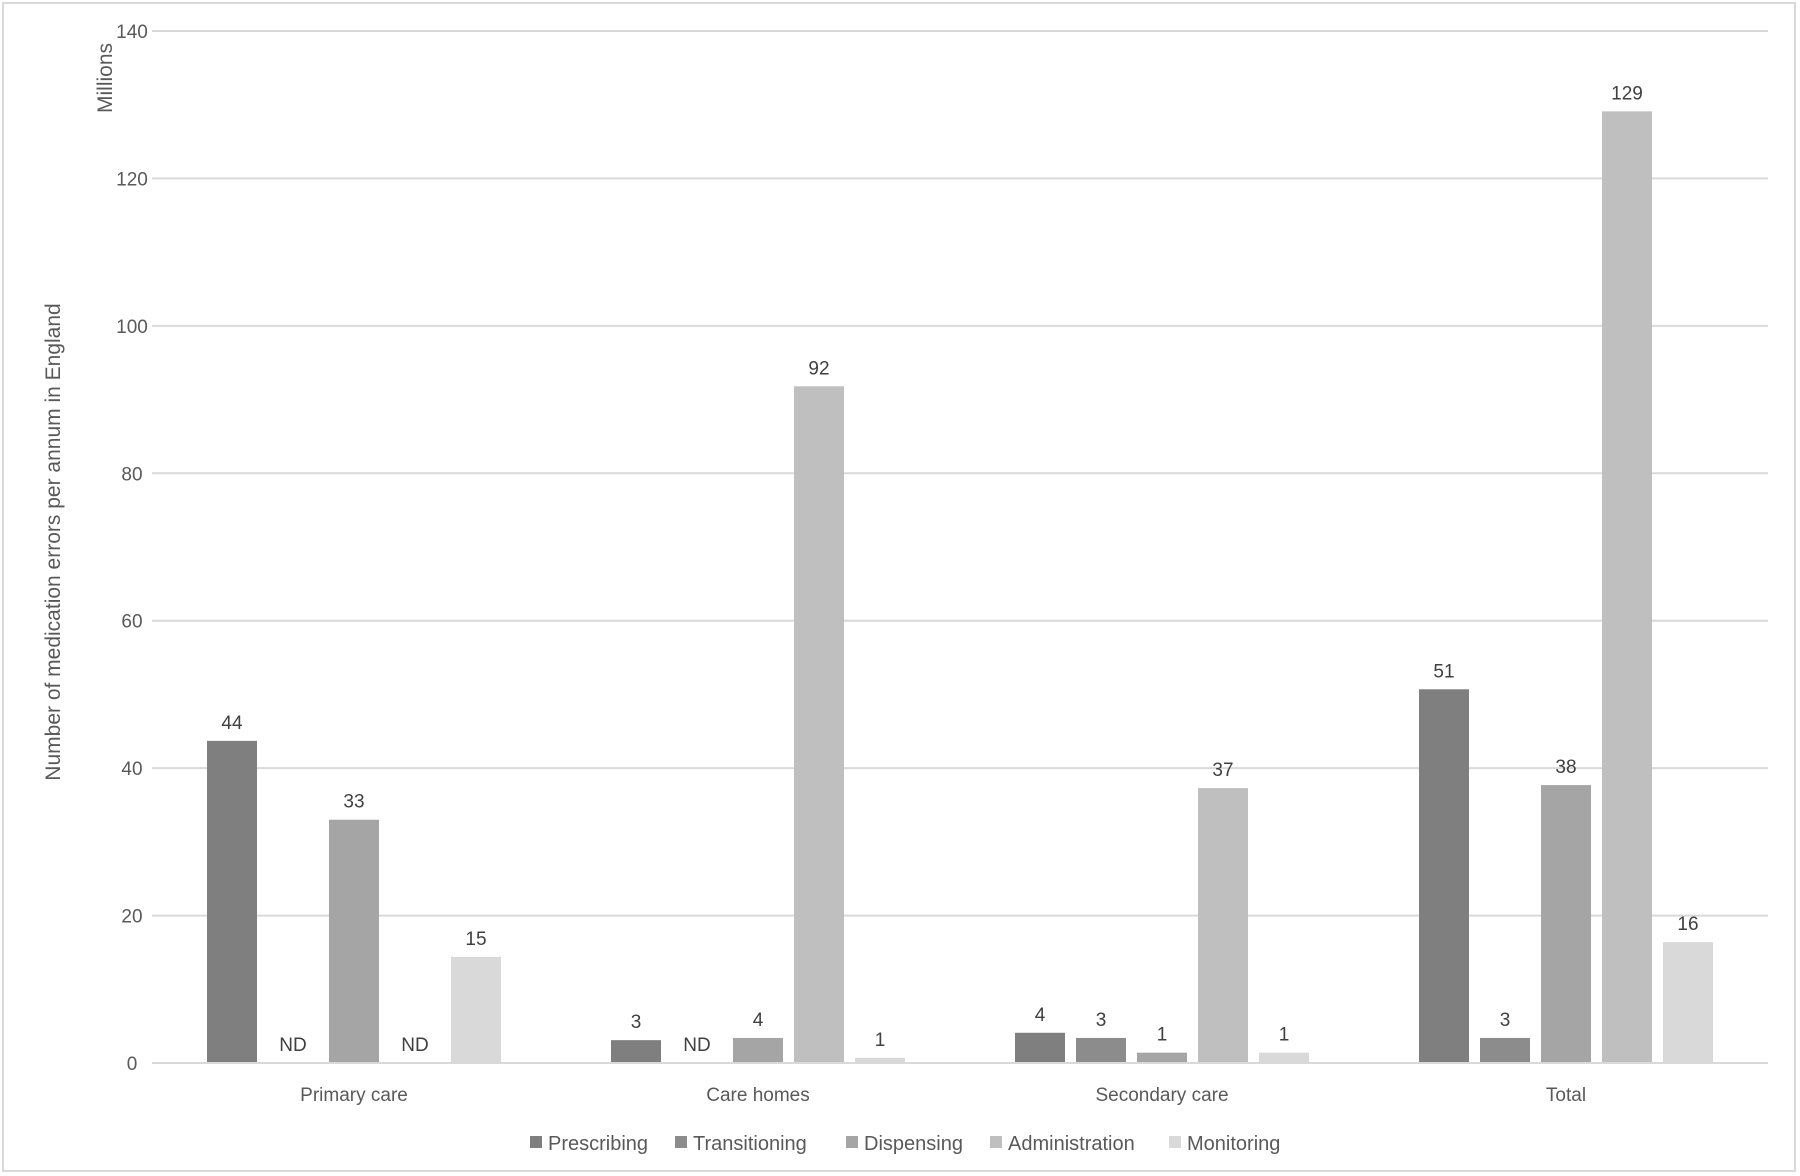  I want to click on data-label: 15, so click(475, 939).